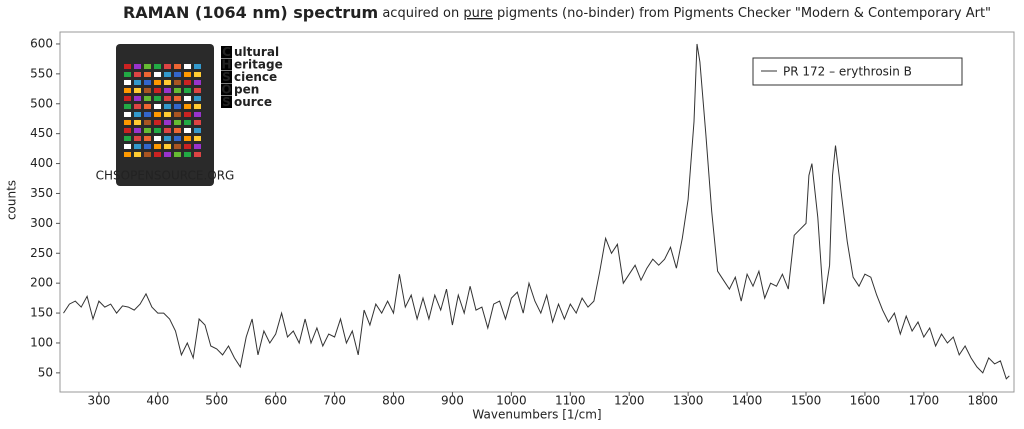 This screenshot has width=1024, height=429. What do you see at coordinates (258, 65) in the screenshot?
I see `inset-word: eritage` at bounding box center [258, 65].